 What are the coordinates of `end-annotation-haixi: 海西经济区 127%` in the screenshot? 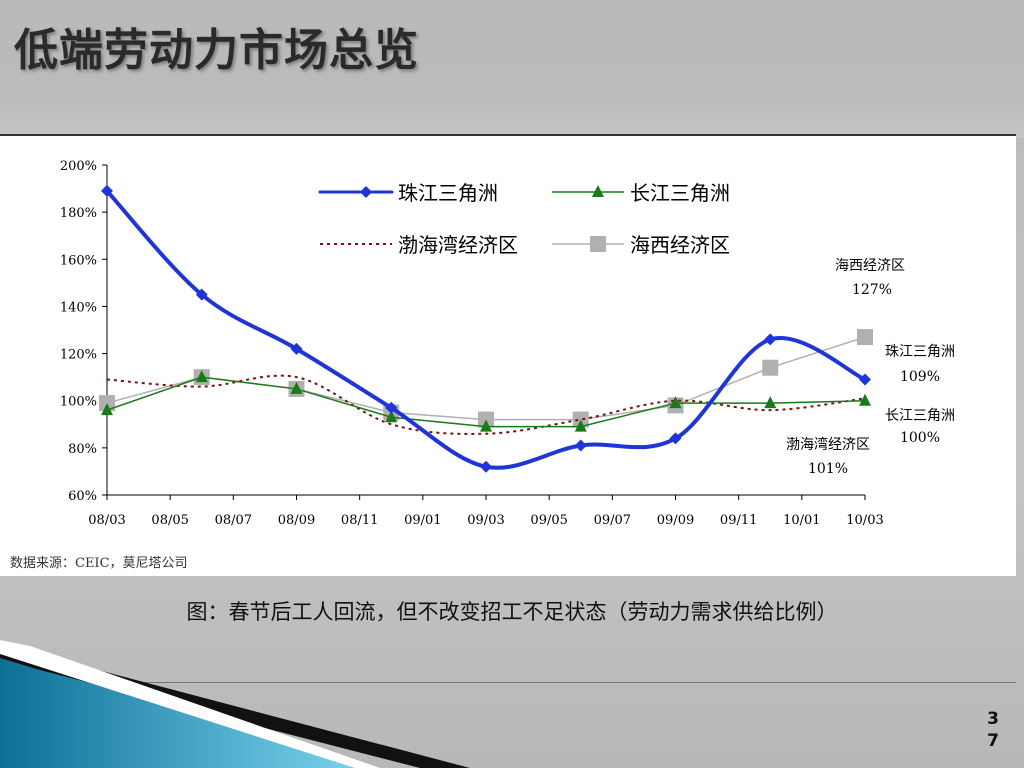 It's located at (870, 278).